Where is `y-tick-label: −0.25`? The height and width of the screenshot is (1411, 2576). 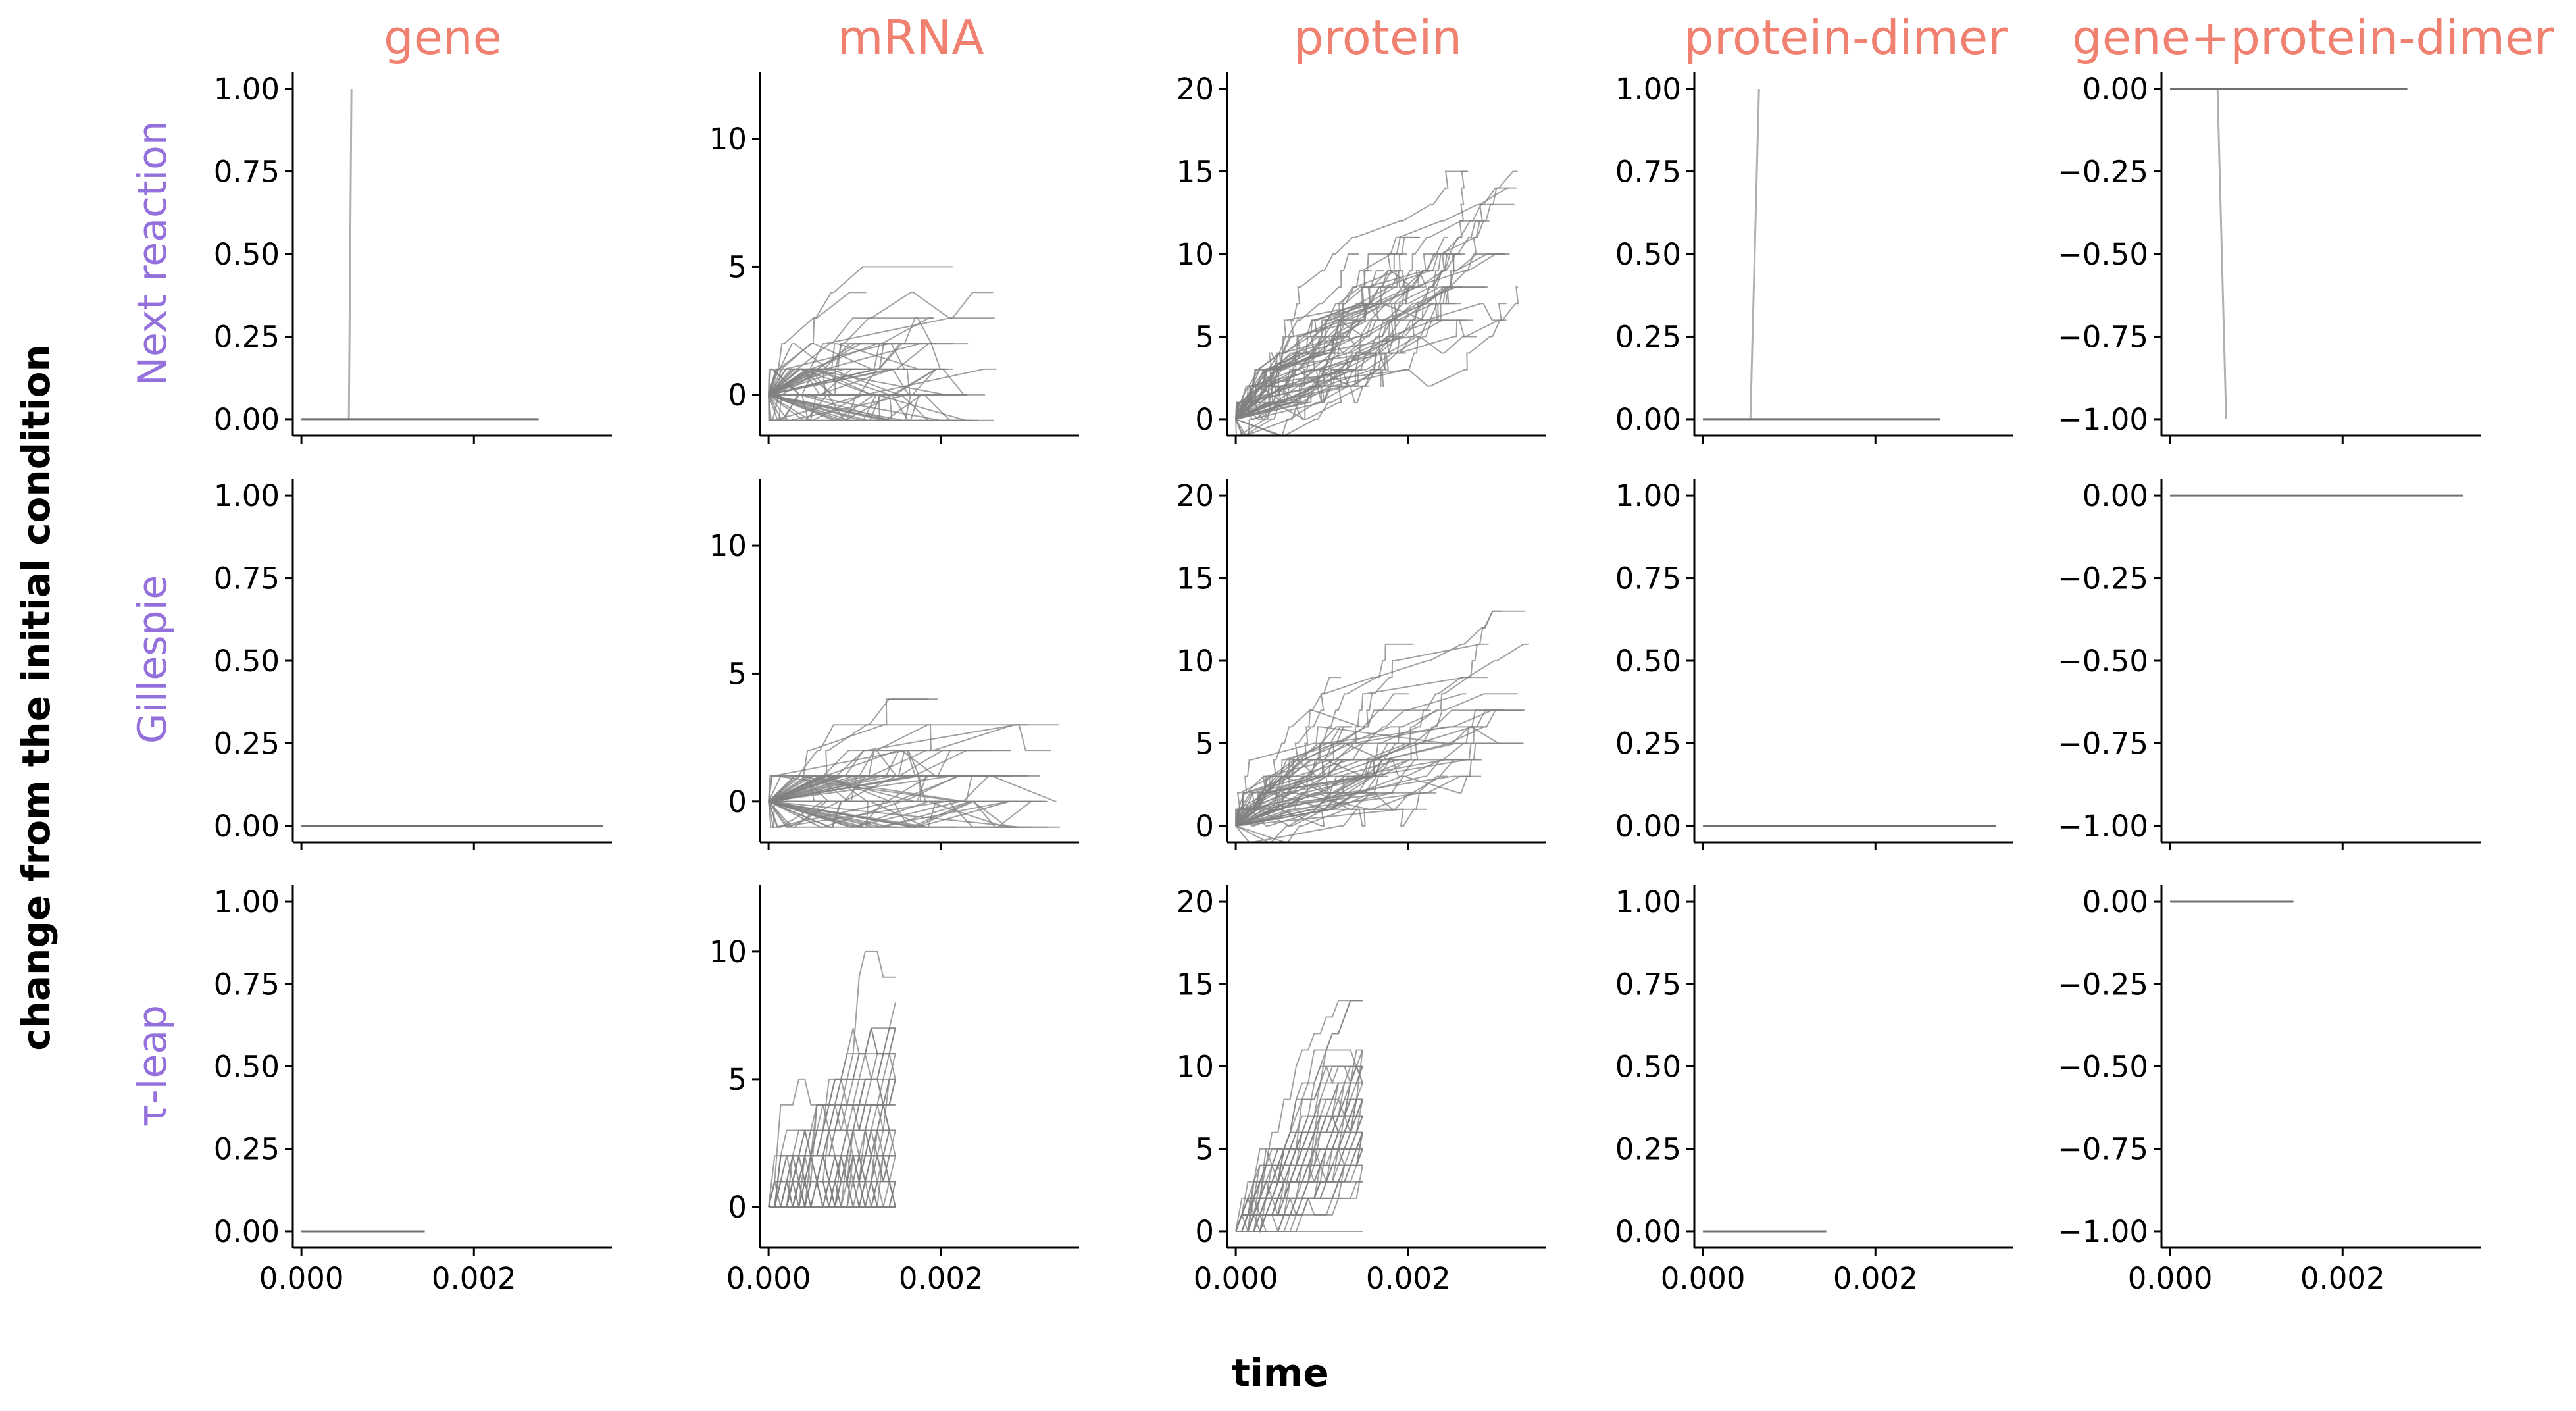 y-tick-label: −0.25 is located at coordinates (2103, 579).